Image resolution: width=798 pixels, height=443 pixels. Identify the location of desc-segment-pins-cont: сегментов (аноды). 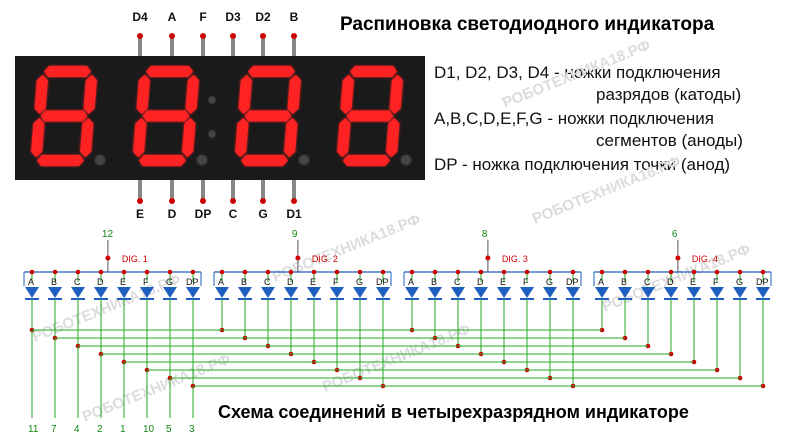
(669, 140).